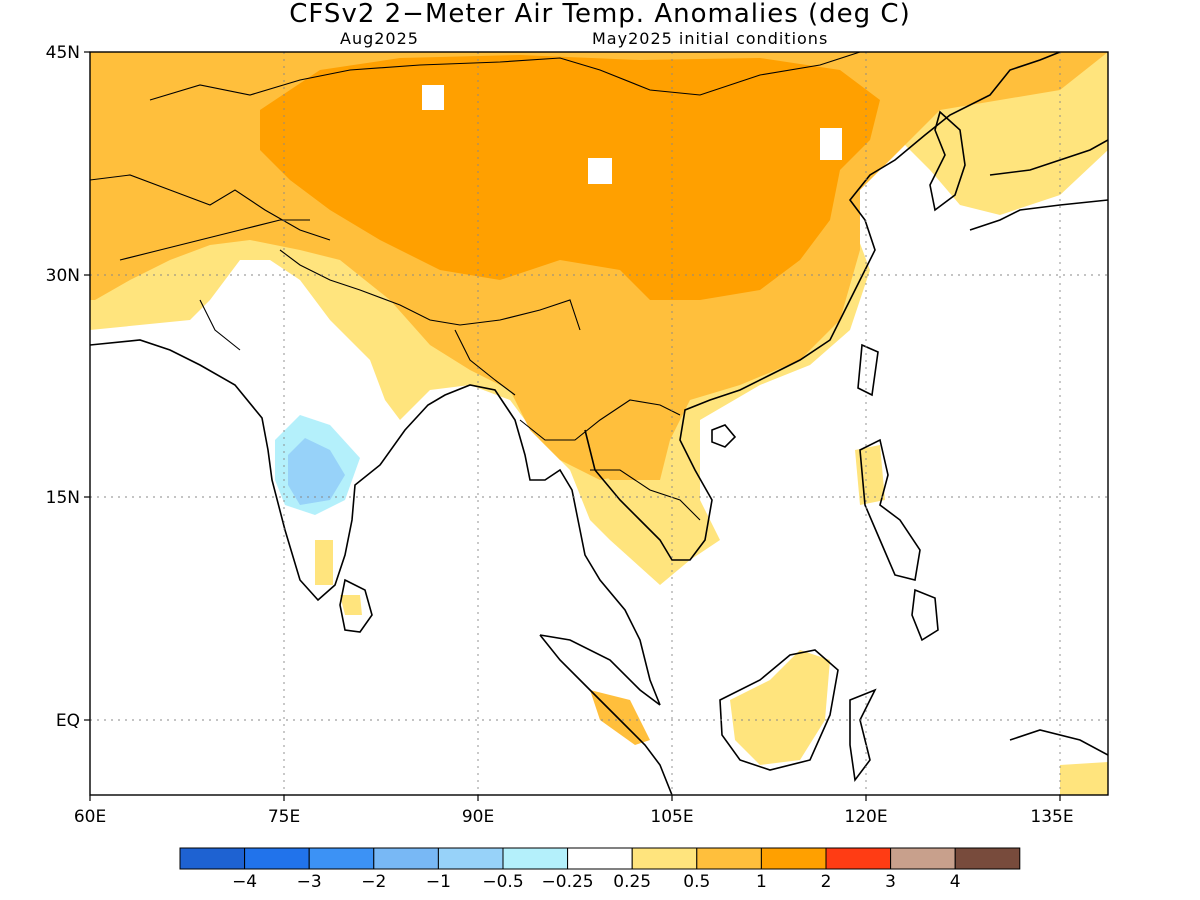 This screenshot has height=900, width=1200. What do you see at coordinates (568, 882) in the screenshot?
I see `colorbar-label: −0.25` at bounding box center [568, 882].